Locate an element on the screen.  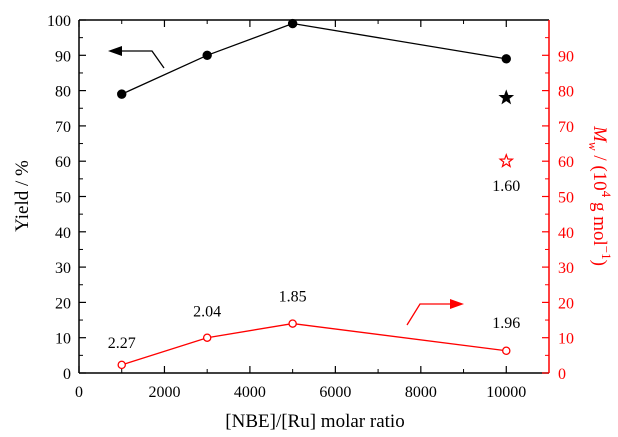
left-axis-indicator-arrow-head is located at coordinates (115, 51).